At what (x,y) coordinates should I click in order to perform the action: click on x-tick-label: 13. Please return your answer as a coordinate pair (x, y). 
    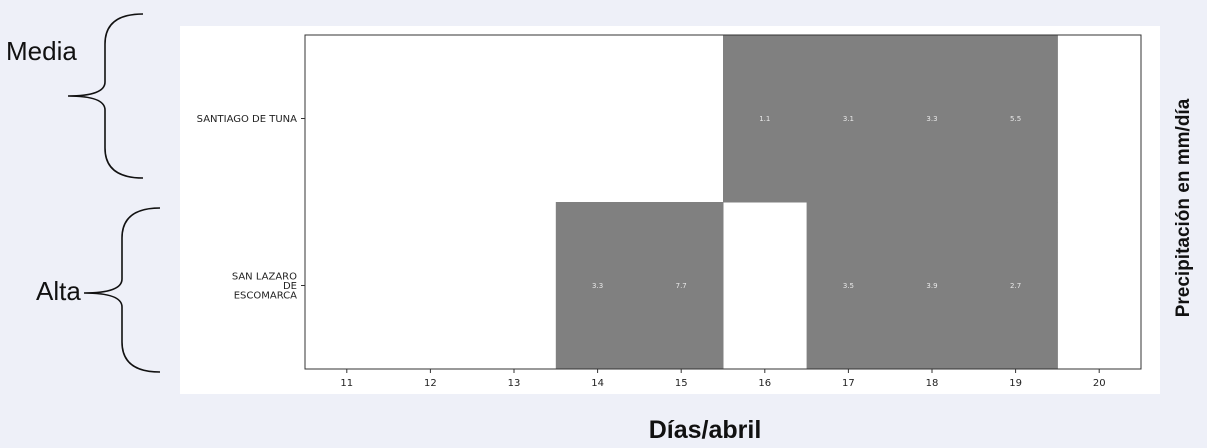
    Looking at the image, I should click on (514, 383).